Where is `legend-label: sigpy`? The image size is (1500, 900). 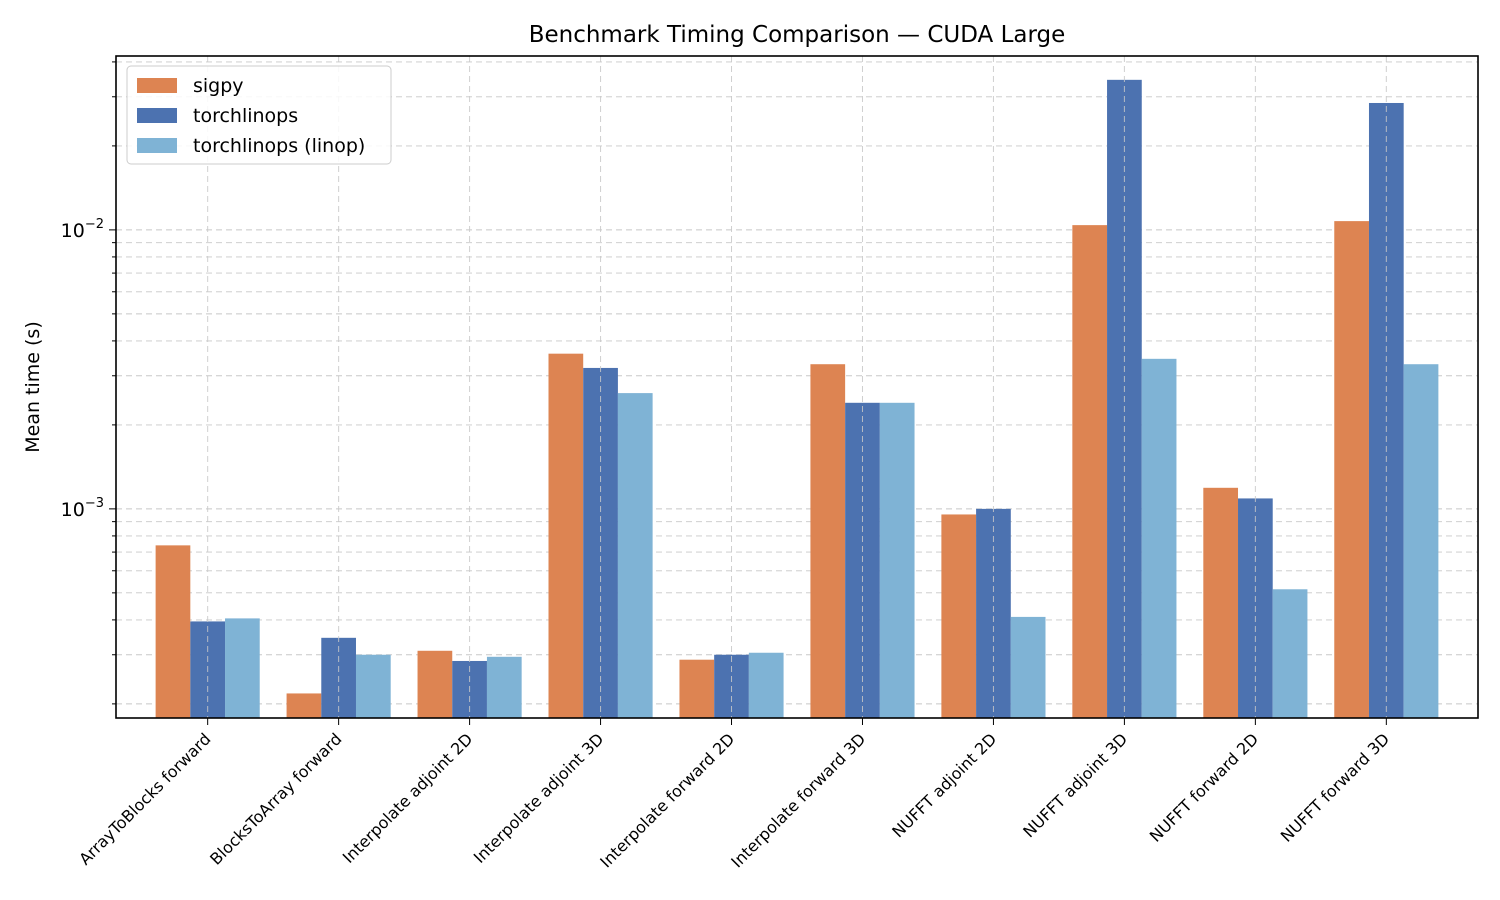 legend-label: sigpy is located at coordinates (218, 86).